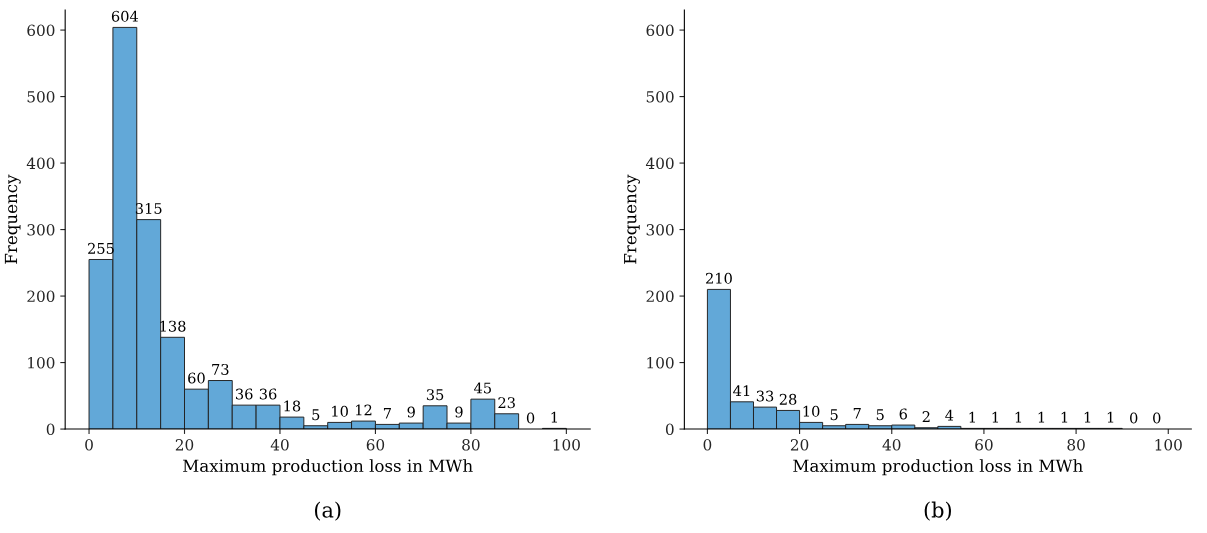 This screenshot has height=533, width=1207. I want to click on data-label: 2, so click(926, 416).